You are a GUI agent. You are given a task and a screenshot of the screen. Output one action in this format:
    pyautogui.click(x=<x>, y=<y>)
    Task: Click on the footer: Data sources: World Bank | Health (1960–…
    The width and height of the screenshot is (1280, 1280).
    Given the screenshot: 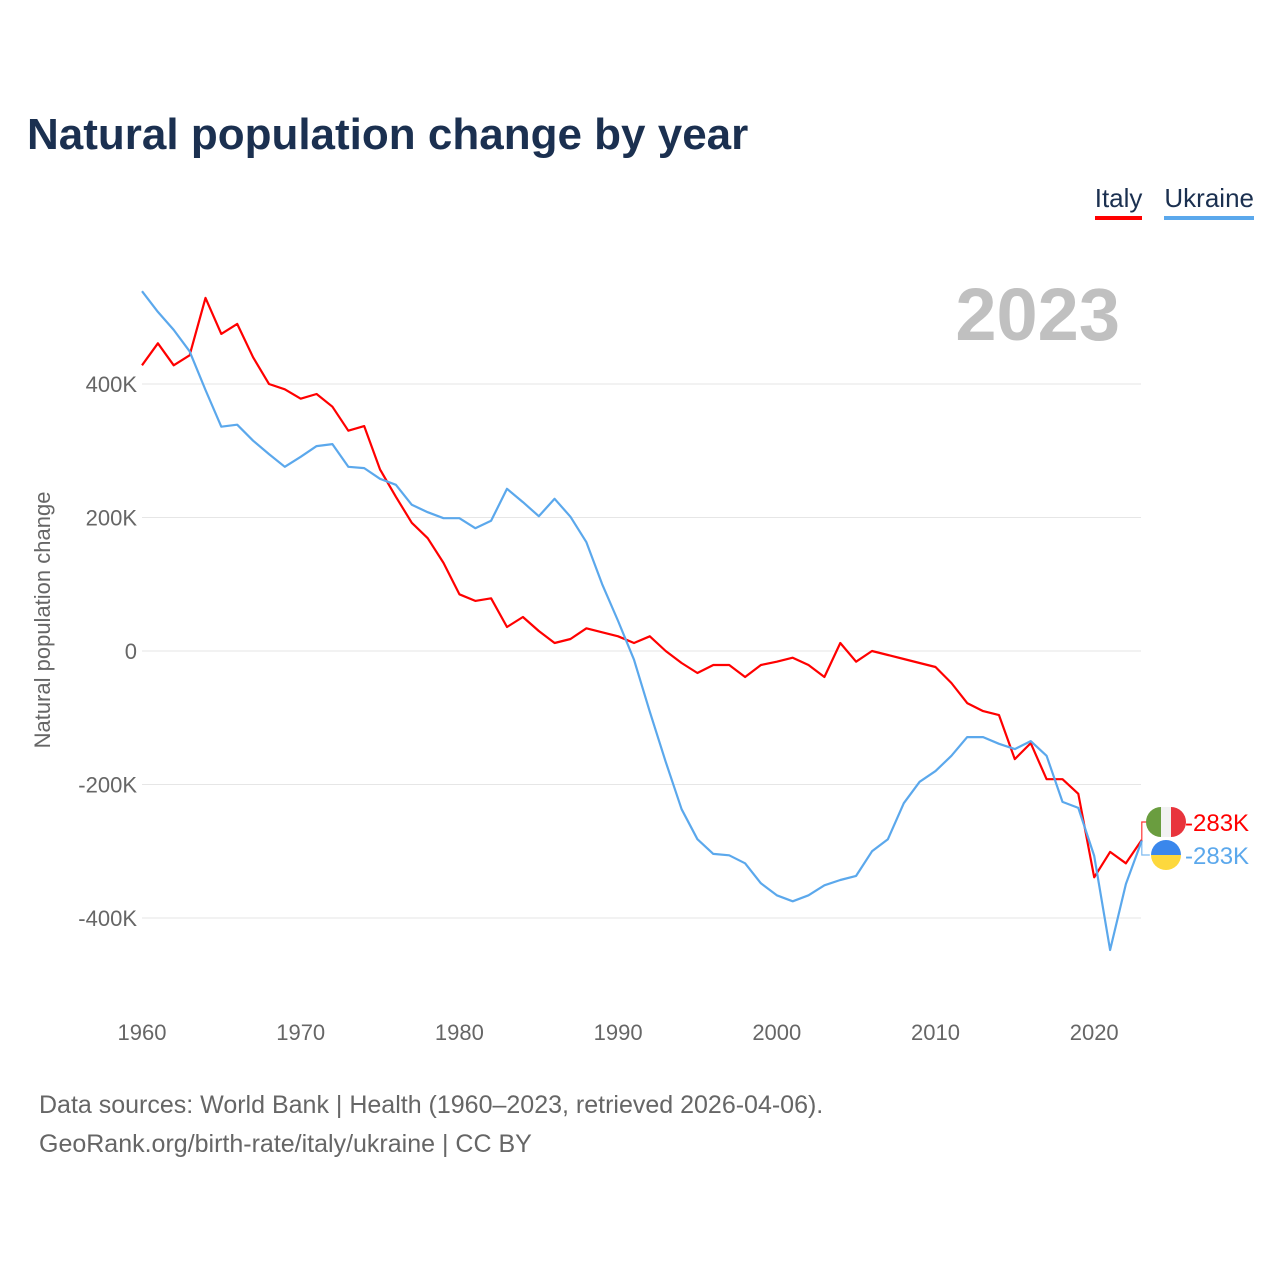 What is the action you would take?
    pyautogui.click(x=431, y=1125)
    